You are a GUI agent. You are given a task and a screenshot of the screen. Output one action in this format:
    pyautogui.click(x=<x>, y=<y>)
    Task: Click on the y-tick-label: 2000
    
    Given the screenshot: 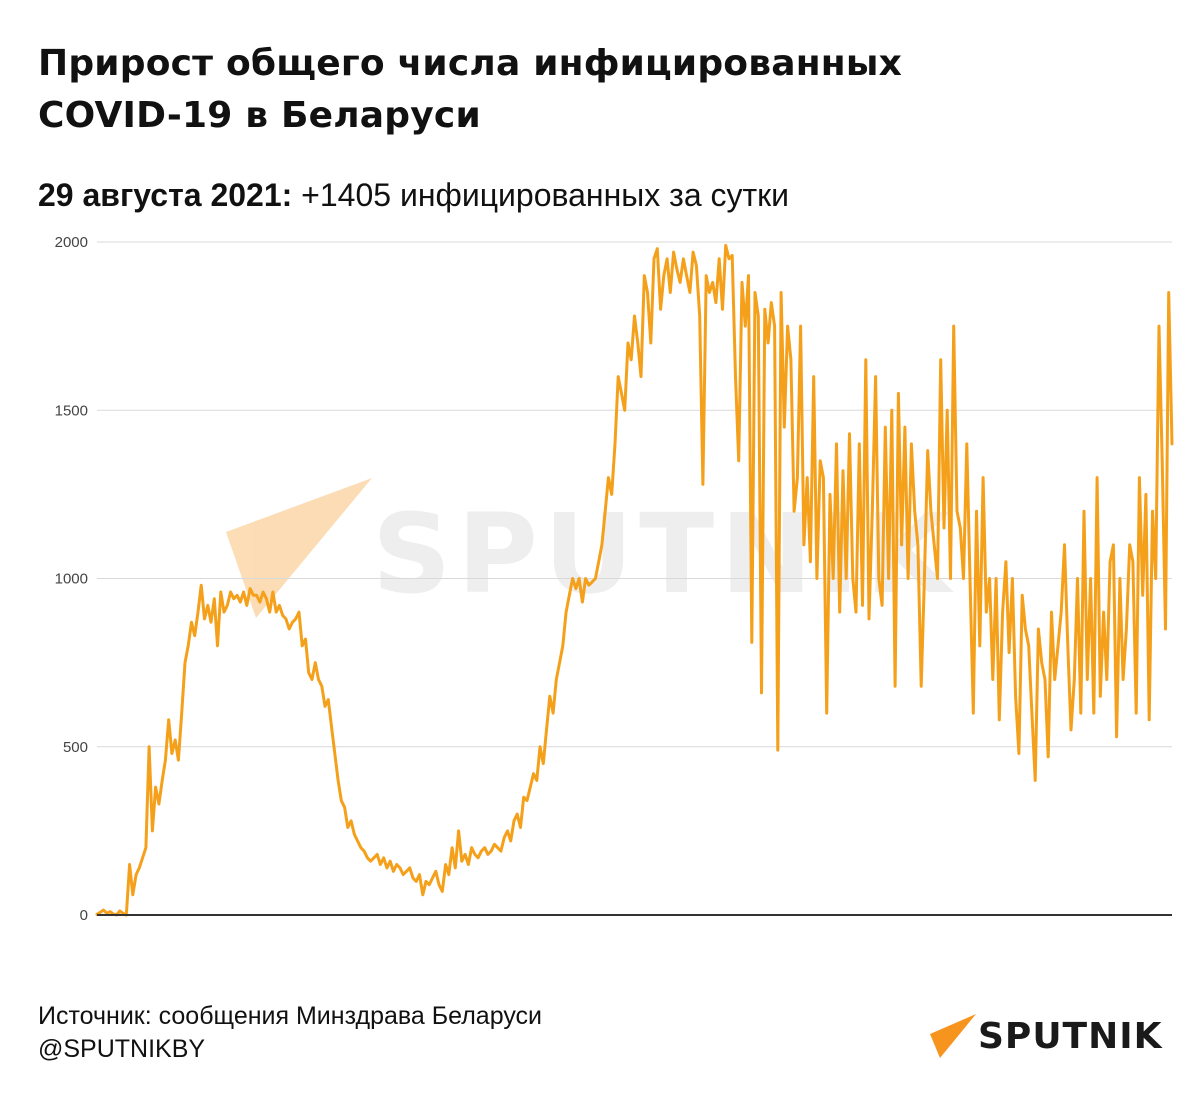 What is the action you would take?
    pyautogui.click(x=71, y=242)
    